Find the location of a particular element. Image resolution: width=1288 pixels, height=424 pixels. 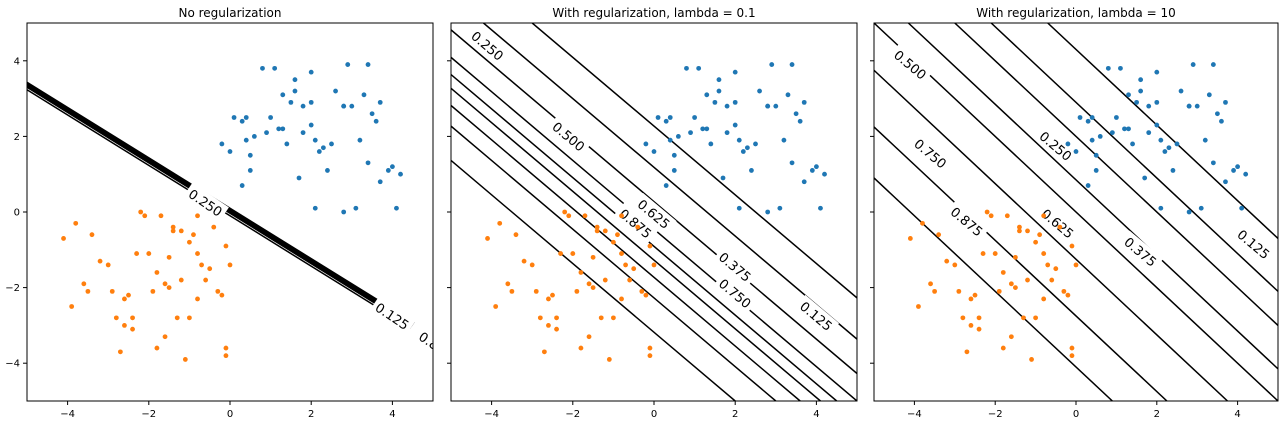

x-tick-label: −2 is located at coordinates (148, 414).